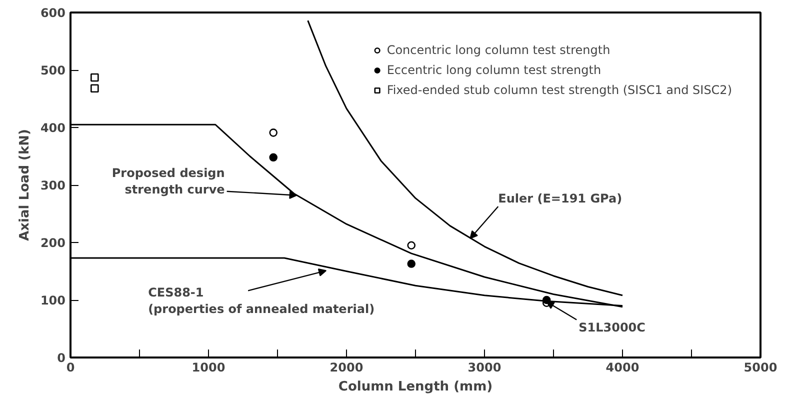 The width and height of the screenshot is (792, 419). Describe the element at coordinates (53, 301) in the screenshot. I see `y-tick-label: 100` at that location.